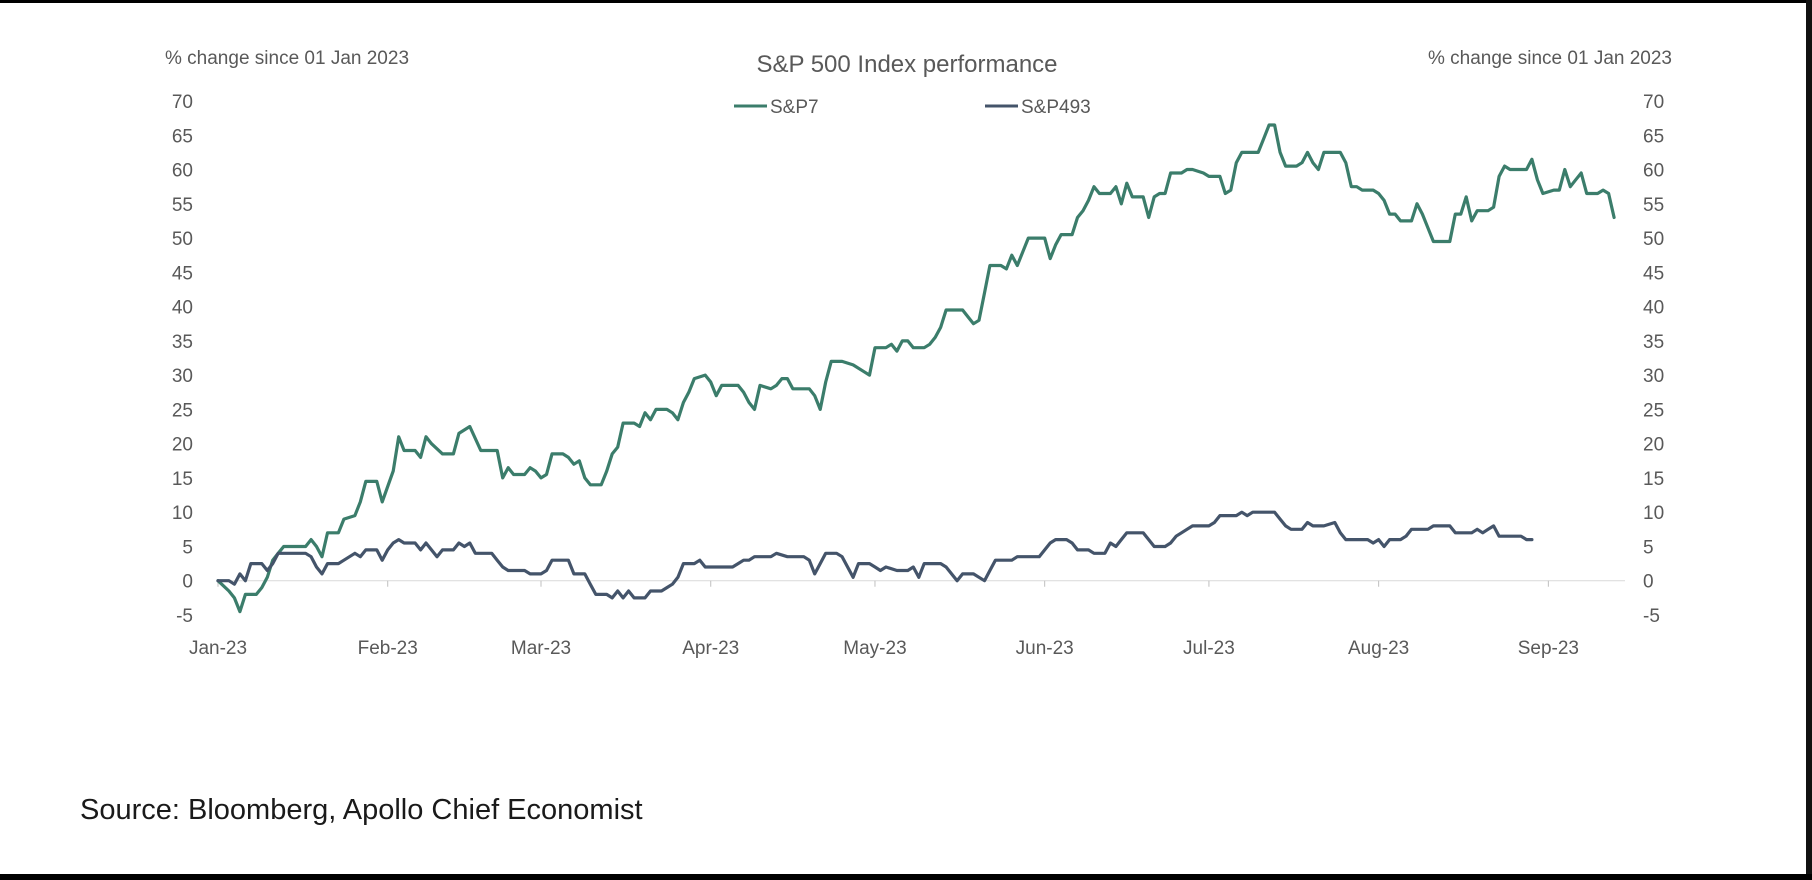 This screenshot has width=1812, height=880. What do you see at coordinates (1653, 239) in the screenshot?
I see `y-tick-right: 50` at bounding box center [1653, 239].